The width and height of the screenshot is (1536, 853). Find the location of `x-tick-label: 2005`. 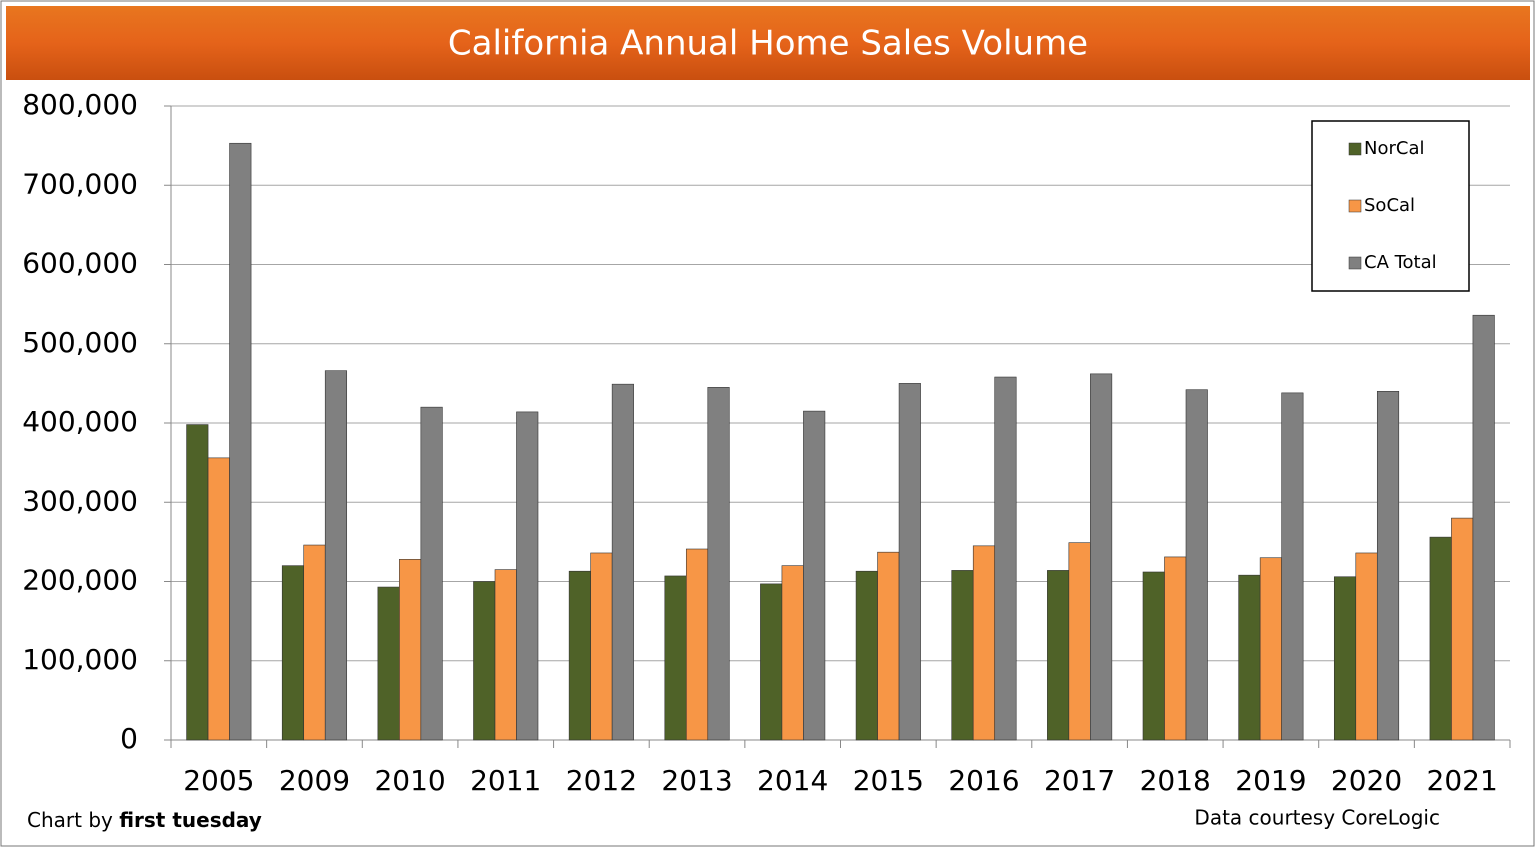

x-tick-label: 2005 is located at coordinates (218, 780).